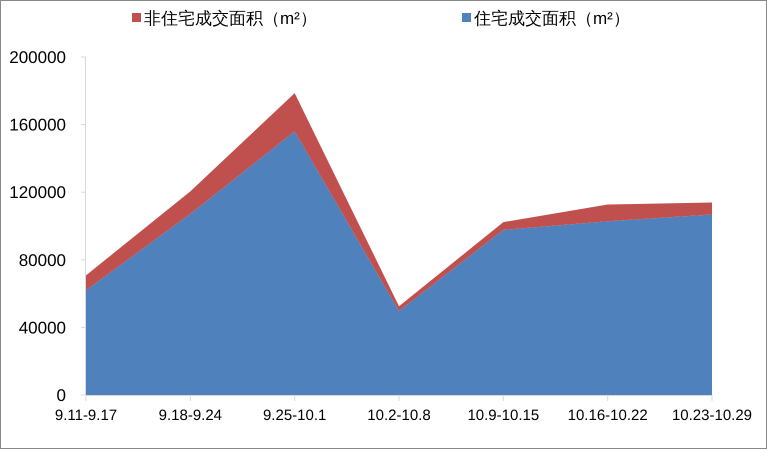 This screenshot has width=767, height=449. Describe the element at coordinates (42, 260) in the screenshot. I see `y-tick-label: 80000` at that location.